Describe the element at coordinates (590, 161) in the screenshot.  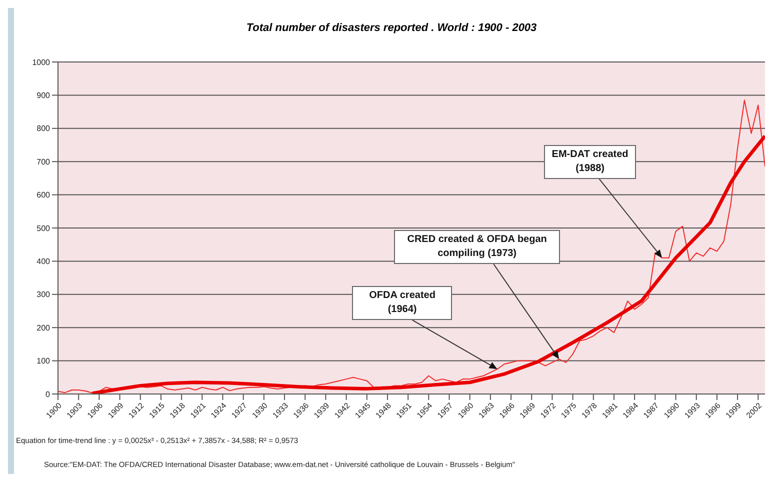
I see `callout-box: EM-DAT created (1988)` at that location.